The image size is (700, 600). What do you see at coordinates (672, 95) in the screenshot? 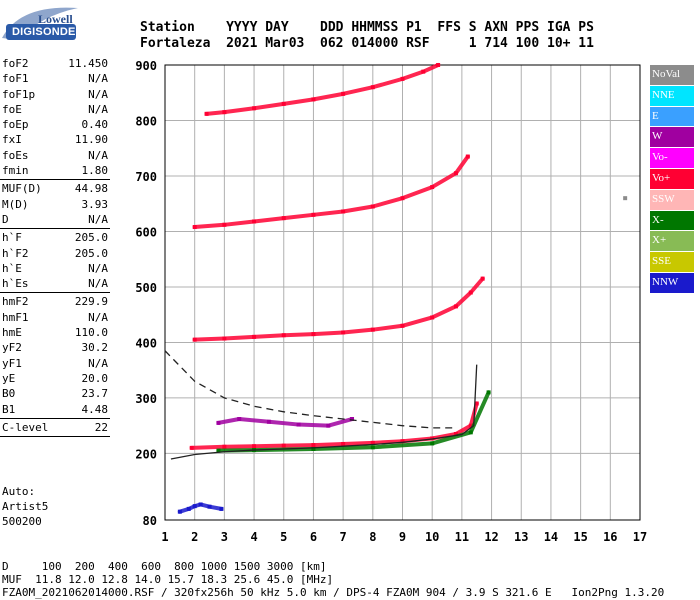
I see `legend-item: NNE` at bounding box center [672, 95].